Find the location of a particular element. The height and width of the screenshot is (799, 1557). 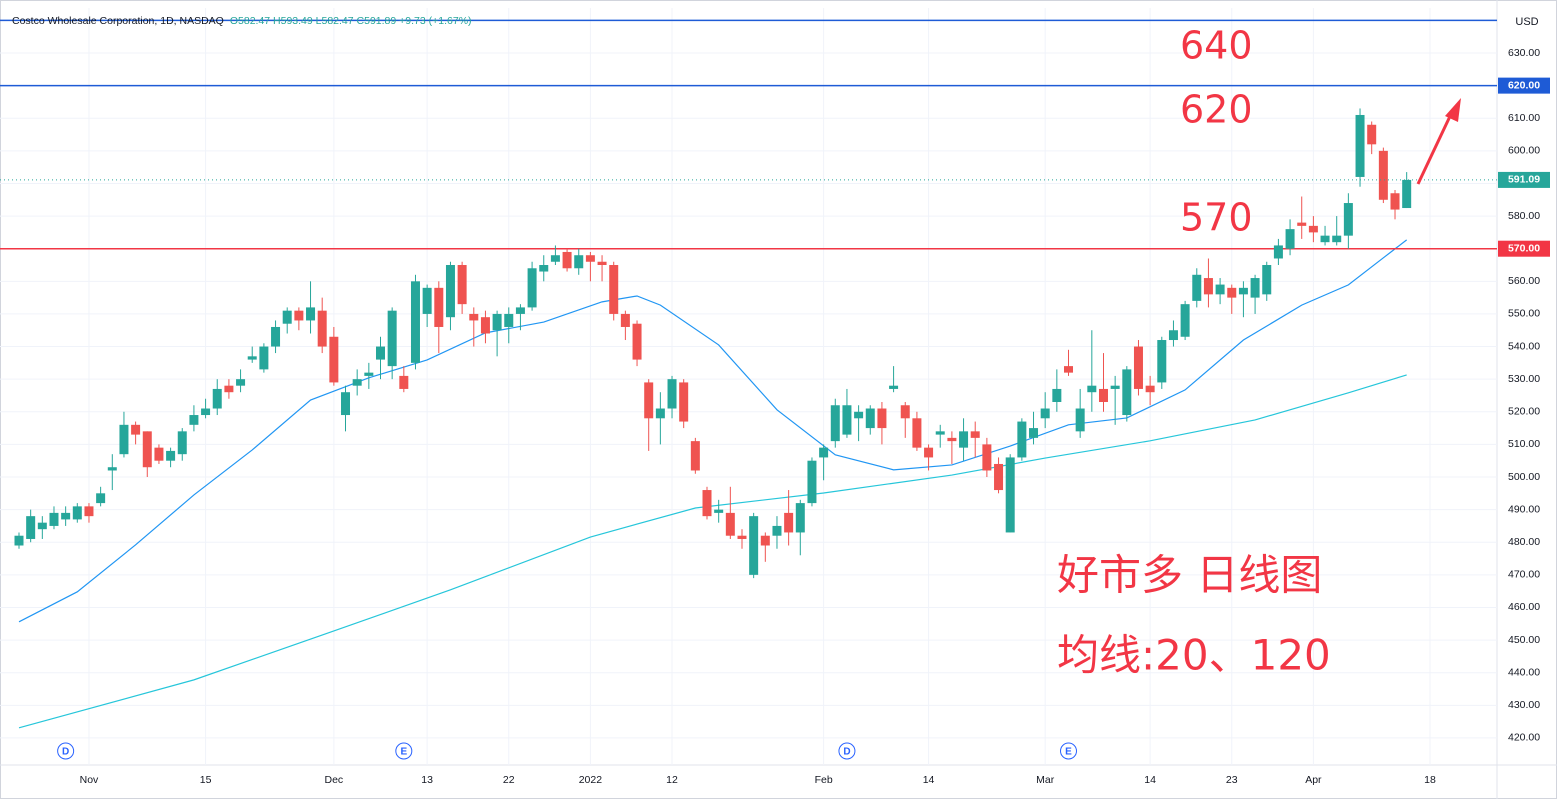

event-label: E is located at coordinates (403, 752).